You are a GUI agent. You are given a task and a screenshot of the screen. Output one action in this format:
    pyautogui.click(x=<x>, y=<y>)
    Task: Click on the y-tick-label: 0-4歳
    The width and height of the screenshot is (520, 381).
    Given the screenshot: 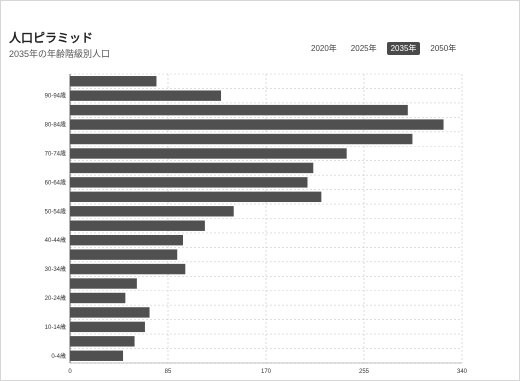 What is the action you would take?
    pyautogui.click(x=58, y=356)
    